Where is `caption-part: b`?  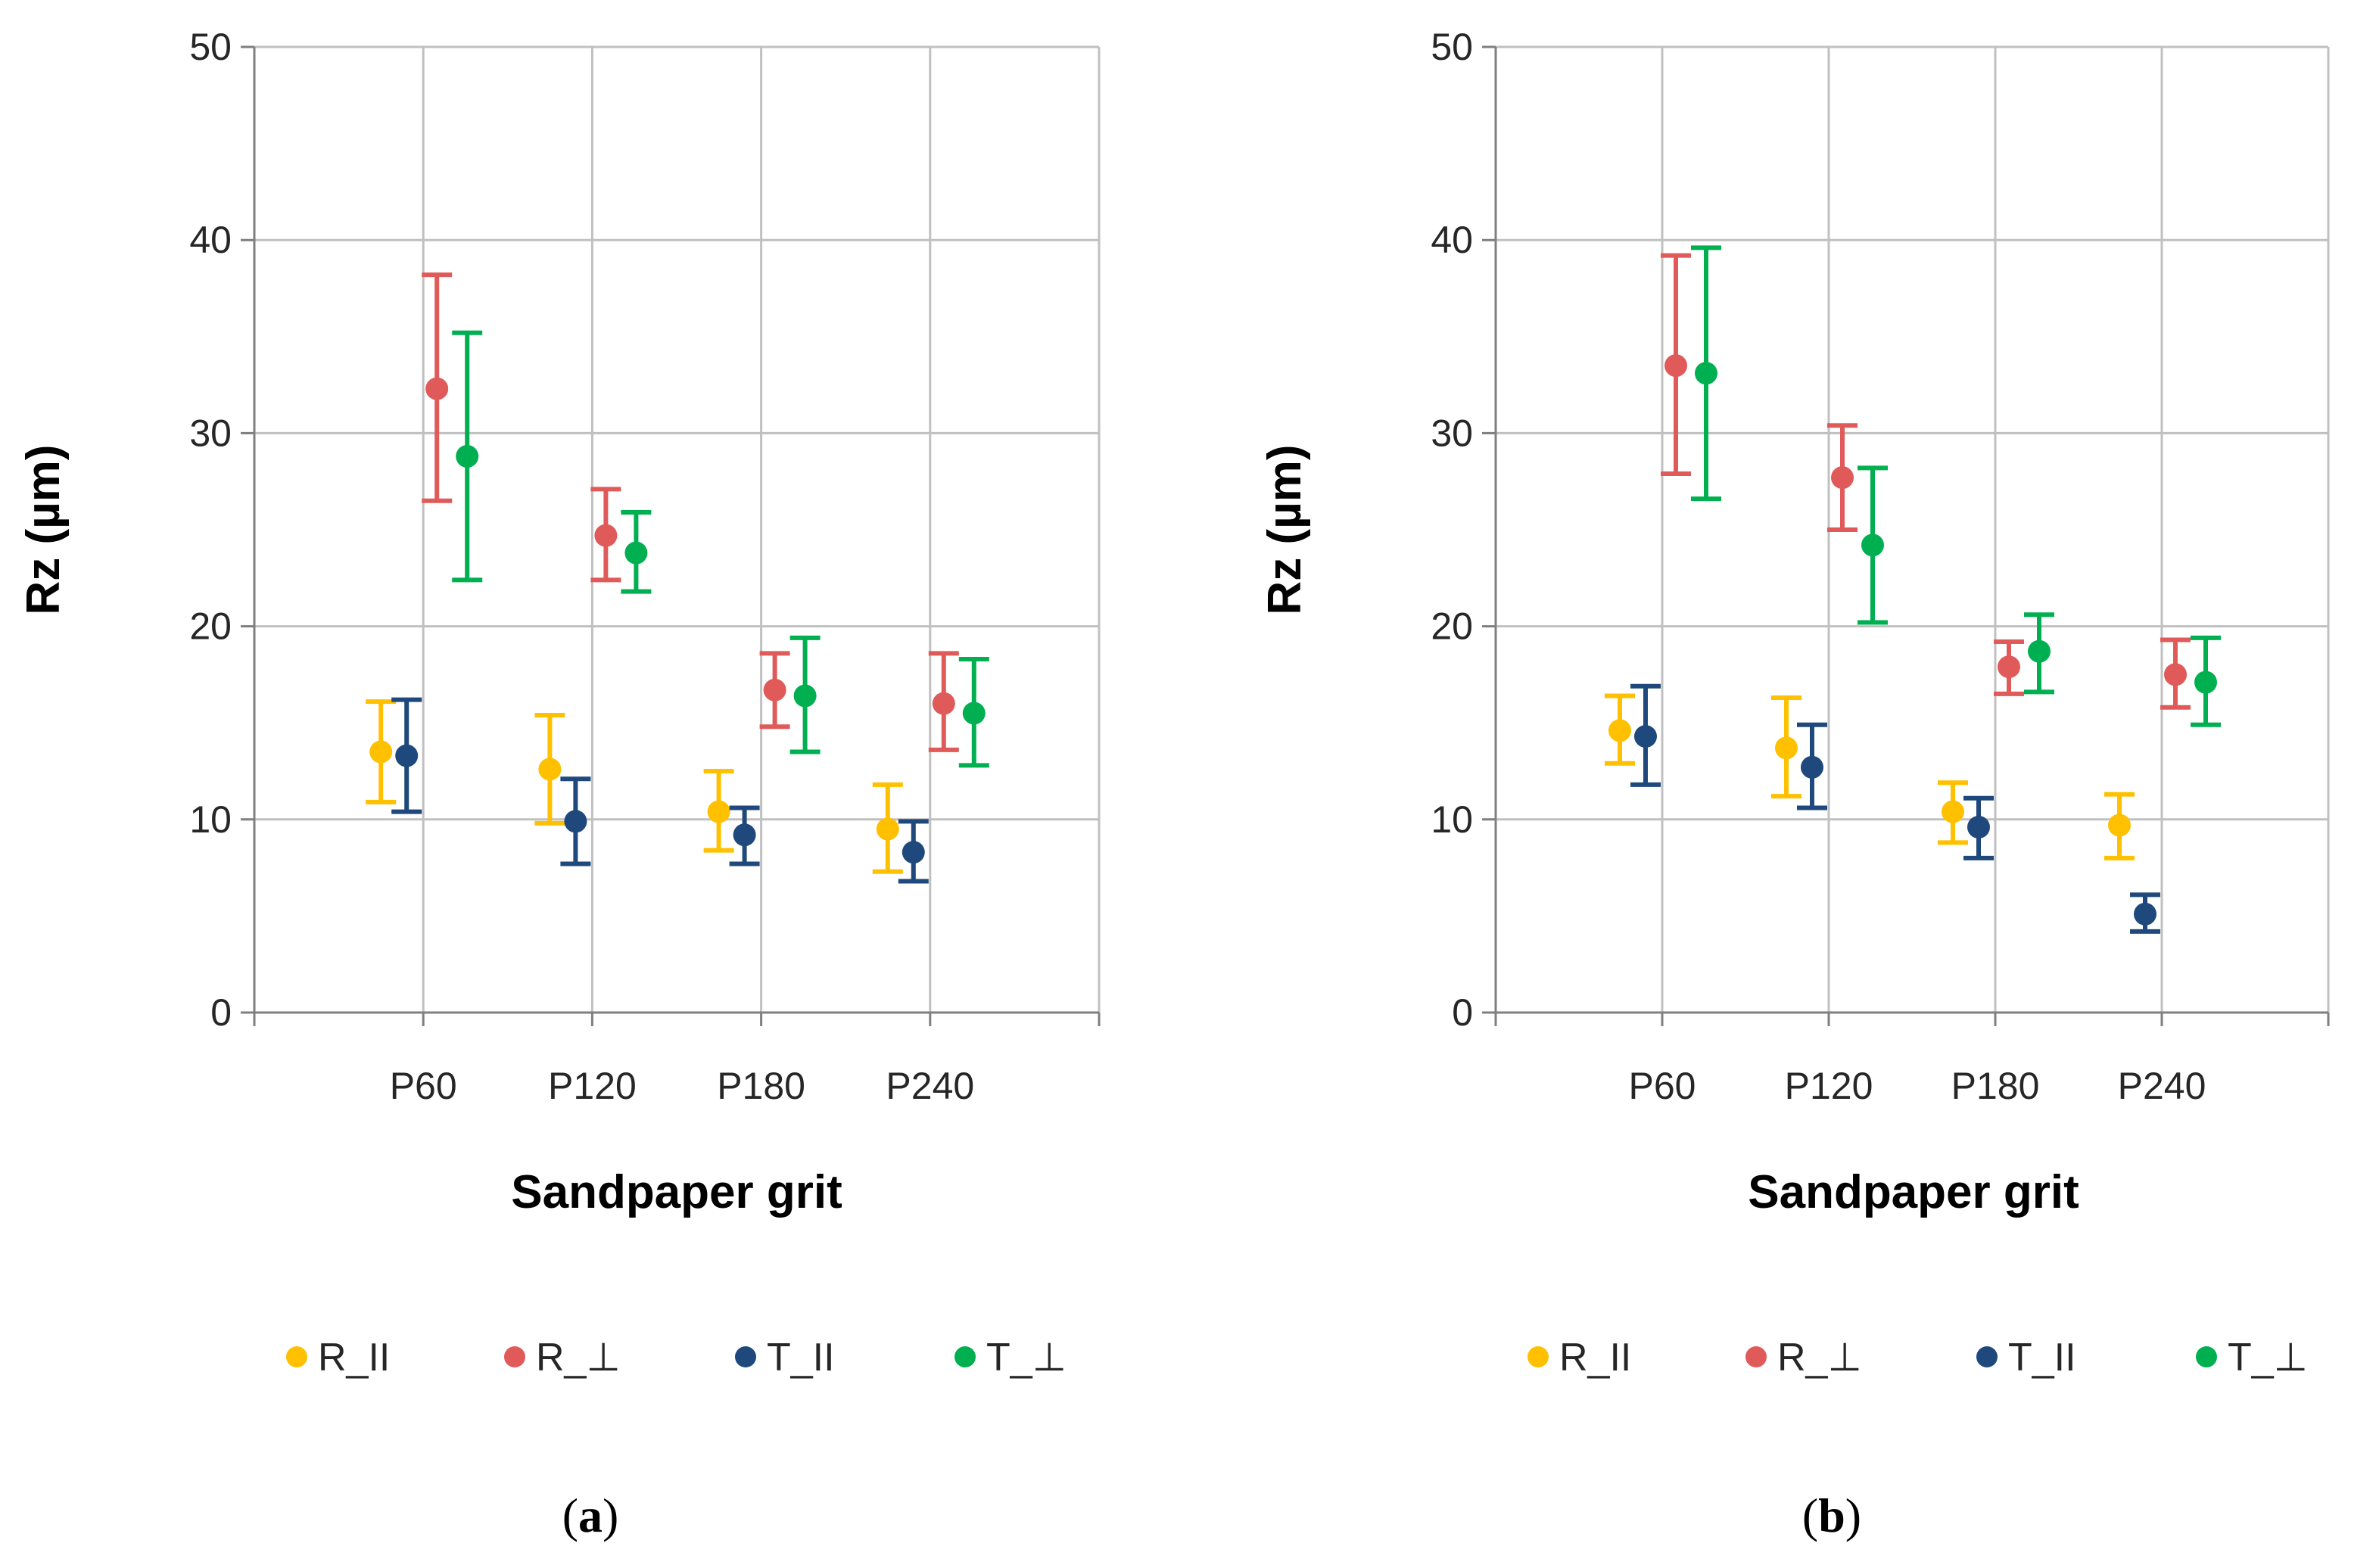
caption-part: b is located at coordinates (1832, 1515).